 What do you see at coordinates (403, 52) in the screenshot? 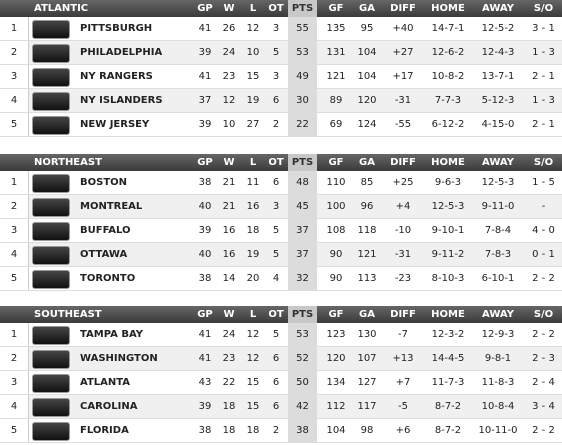
I see `stat: +27` at bounding box center [403, 52].